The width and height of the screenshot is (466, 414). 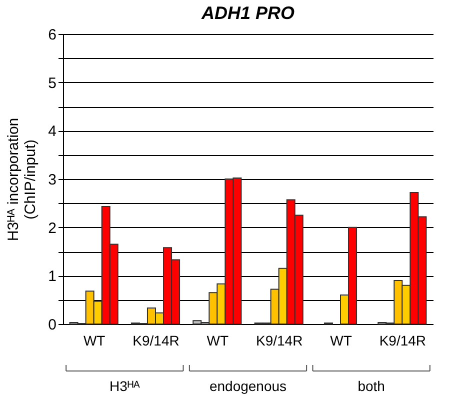 I want to click on y-tick-label: 3, so click(x=52, y=180).